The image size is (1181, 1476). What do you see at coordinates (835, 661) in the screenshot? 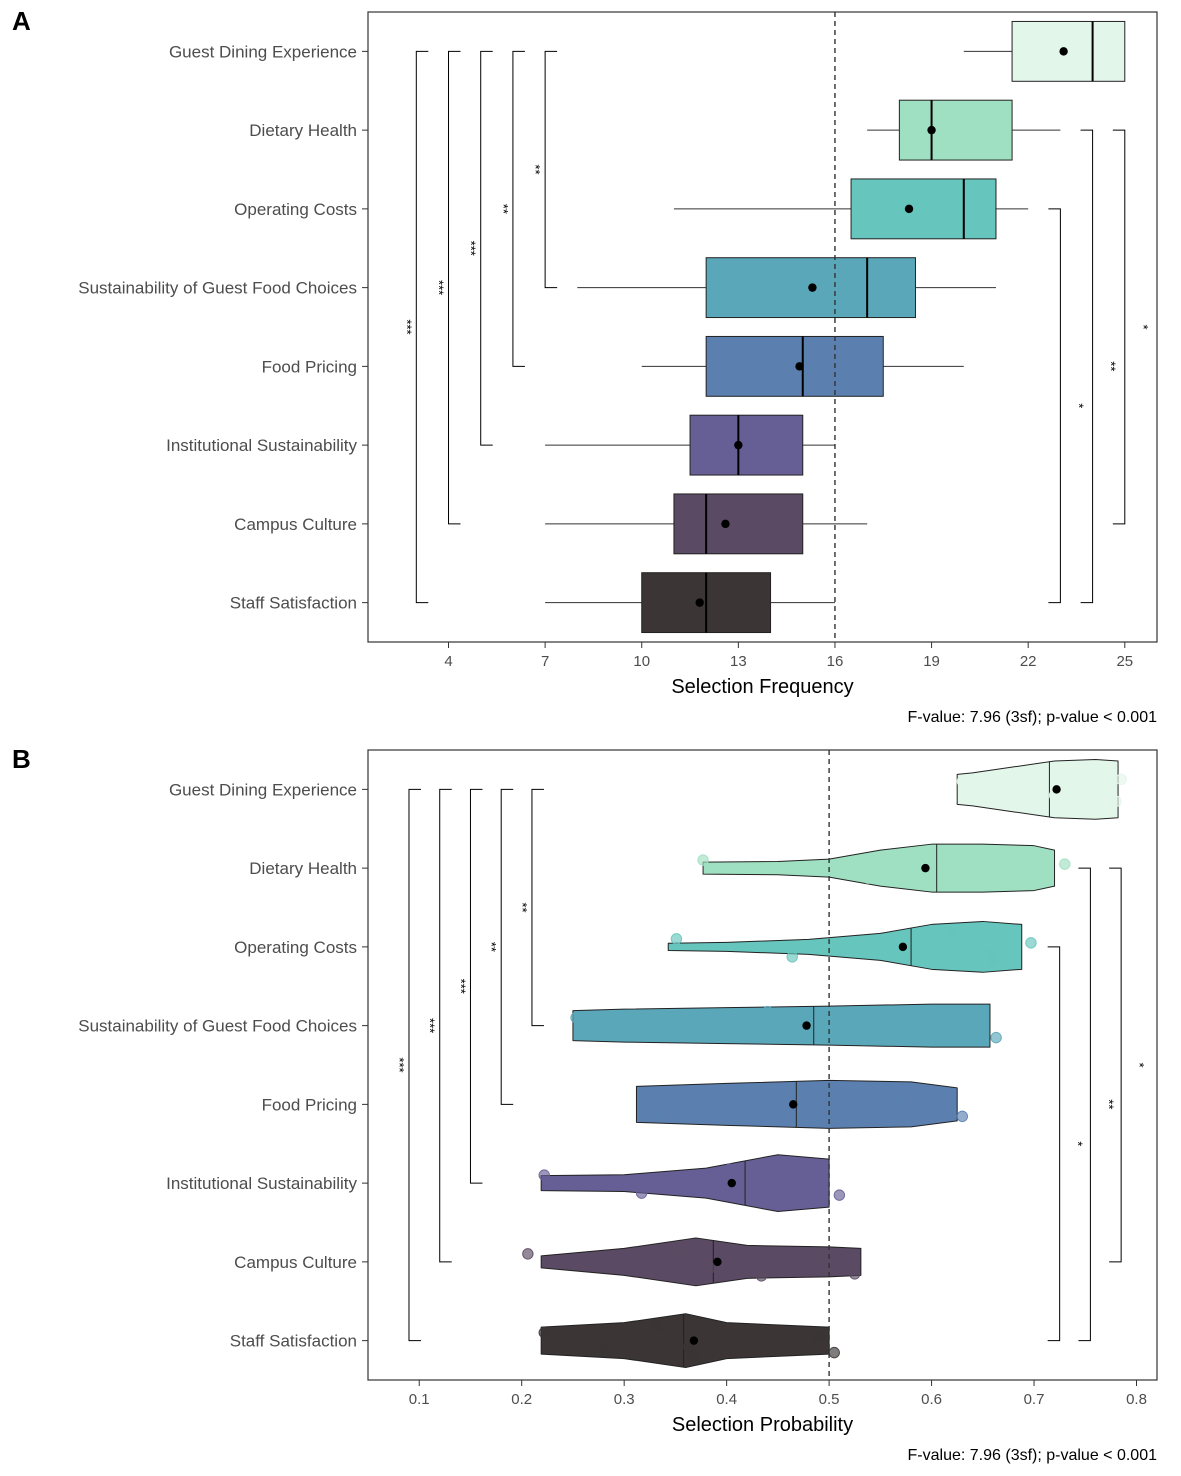
I see `x-tick-label: 16` at bounding box center [835, 661].